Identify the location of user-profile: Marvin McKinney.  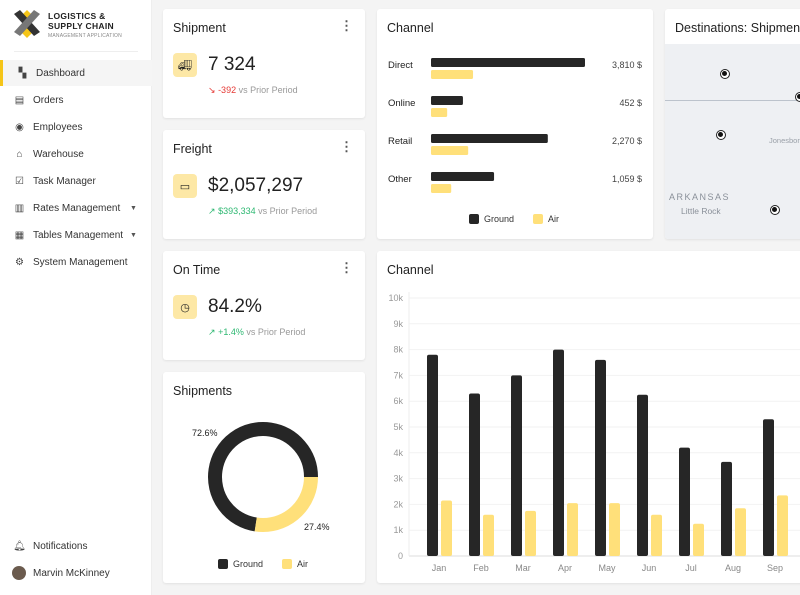
(76, 573).